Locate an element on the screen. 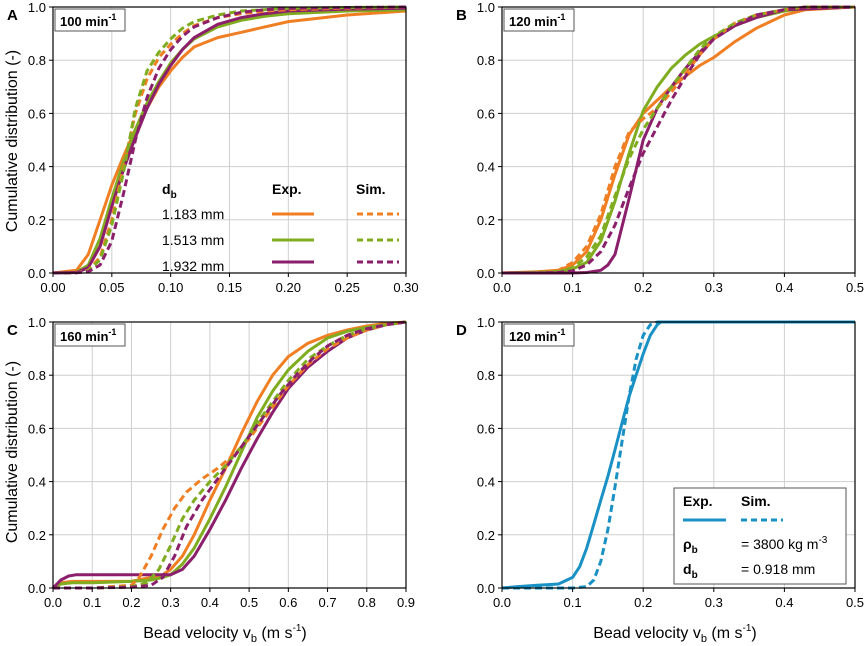 This screenshot has width=865, height=646. panel-d-xtick-label: 0.4 is located at coordinates (784, 602).